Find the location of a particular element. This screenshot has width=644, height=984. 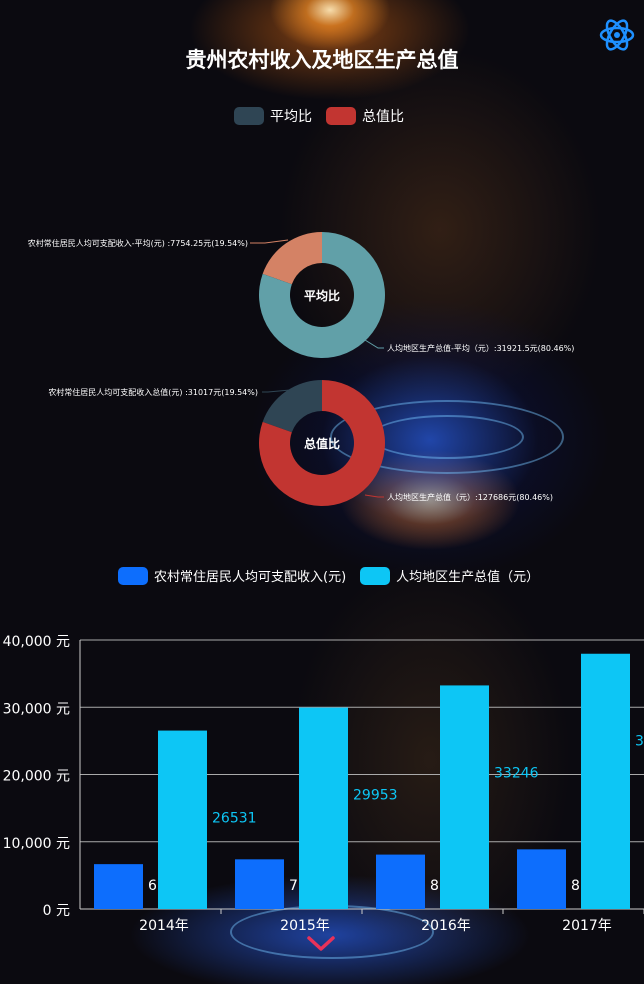

donut-avg-slice-gdp is located at coordinates (322, 295).